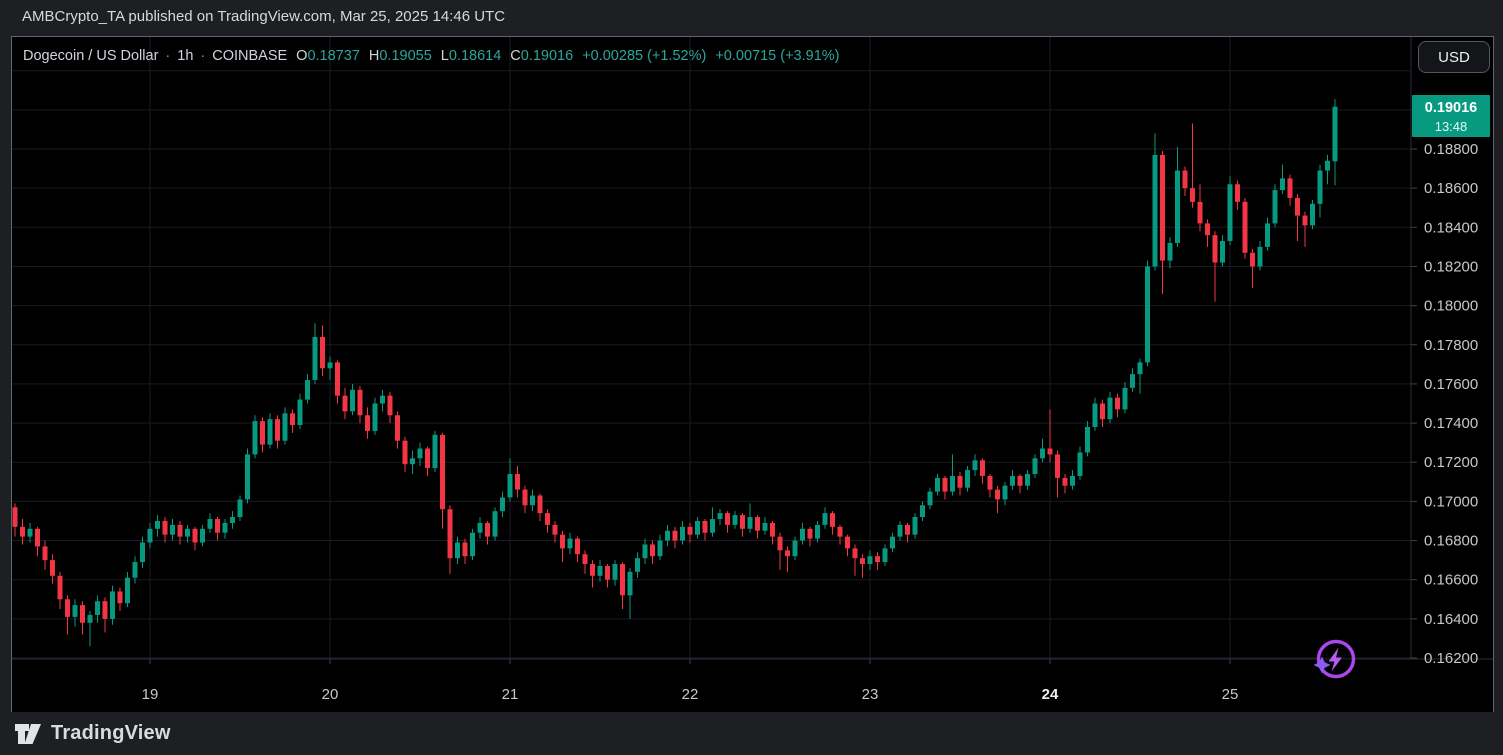  I want to click on boost-icon, so click(1334, 659).